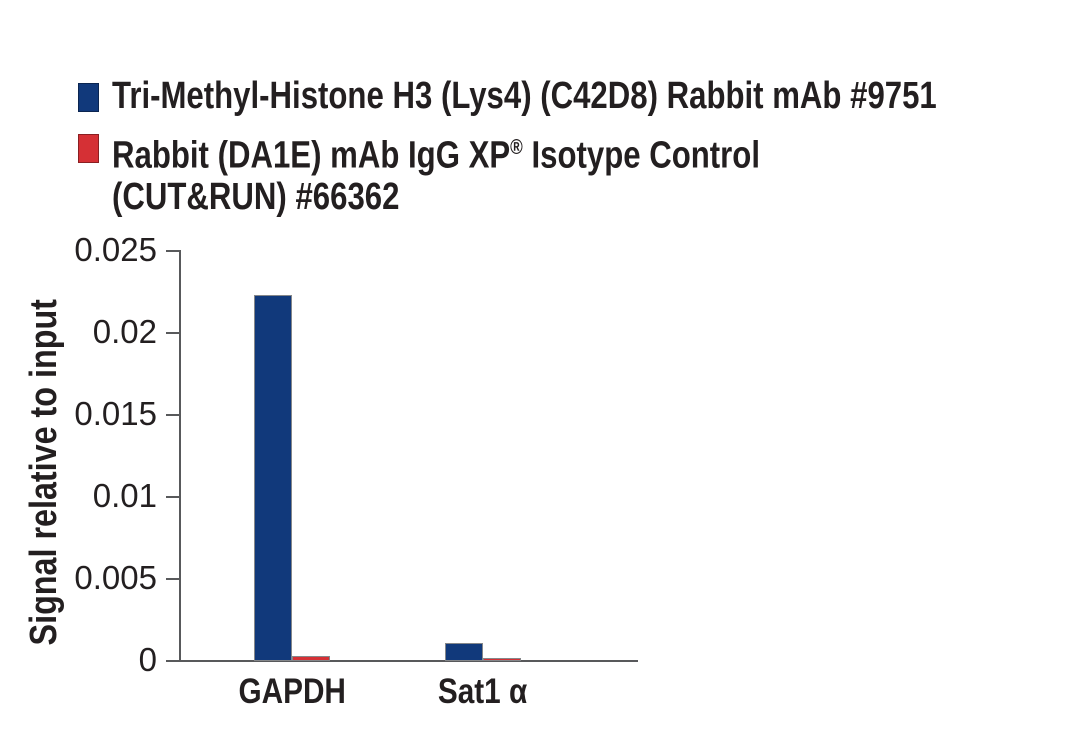  Describe the element at coordinates (464, 652) in the screenshot. I see `bar-sat1-blue` at that location.